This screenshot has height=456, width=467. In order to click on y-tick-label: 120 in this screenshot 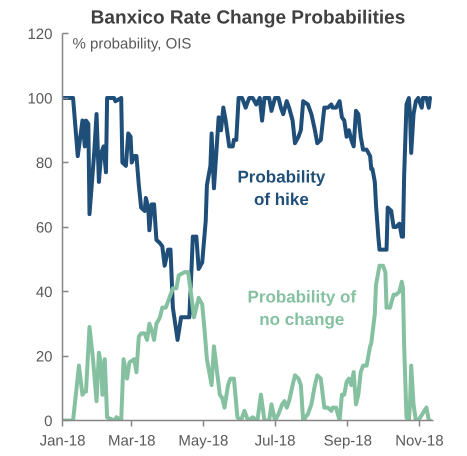, I will do `click(40, 34)`.